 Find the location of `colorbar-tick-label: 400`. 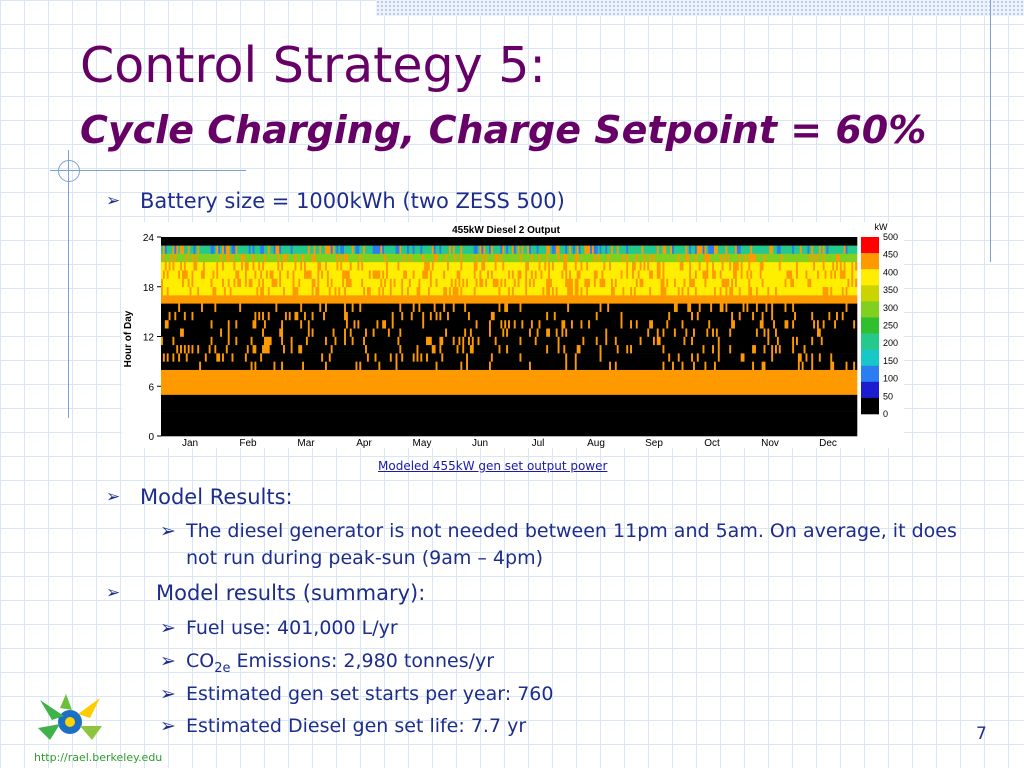

colorbar-tick-label: 400 is located at coordinates (890, 272).